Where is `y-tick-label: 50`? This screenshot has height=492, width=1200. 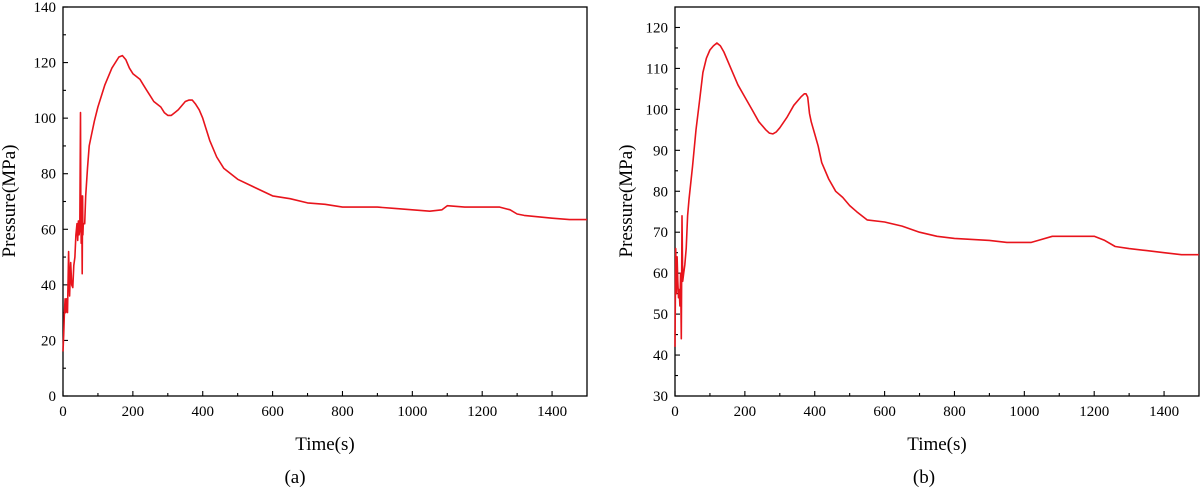 y-tick-label: 50 is located at coordinates (660, 315).